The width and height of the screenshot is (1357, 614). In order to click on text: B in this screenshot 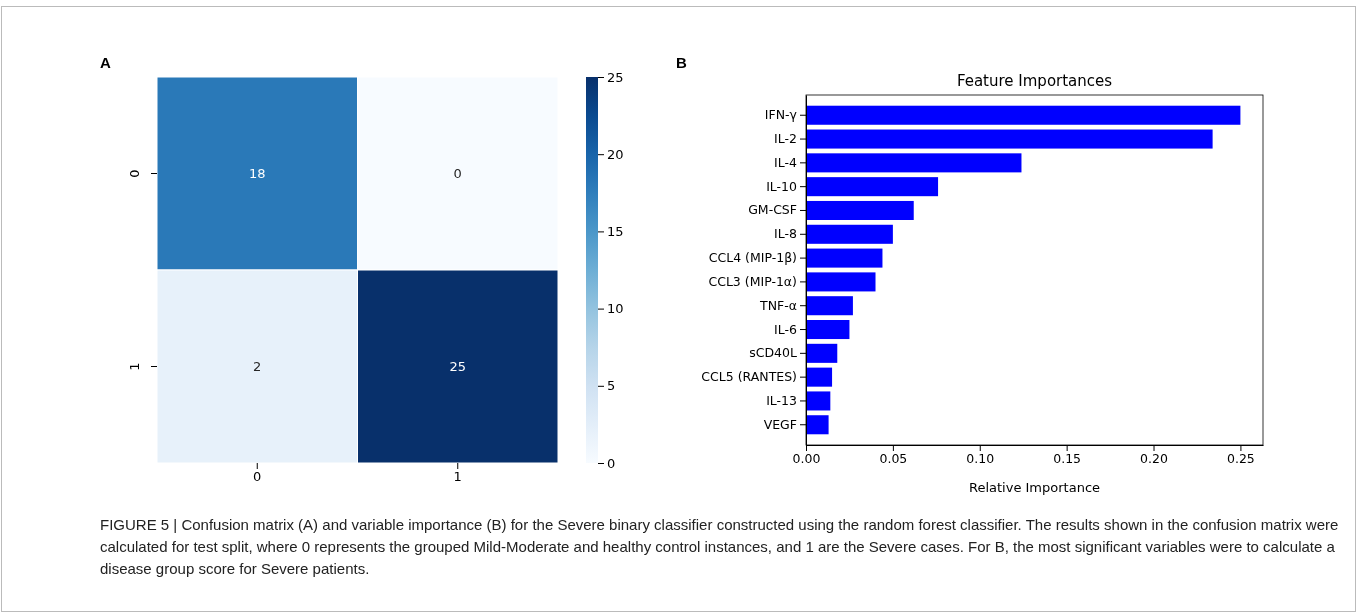, I will do `click(681, 62)`.